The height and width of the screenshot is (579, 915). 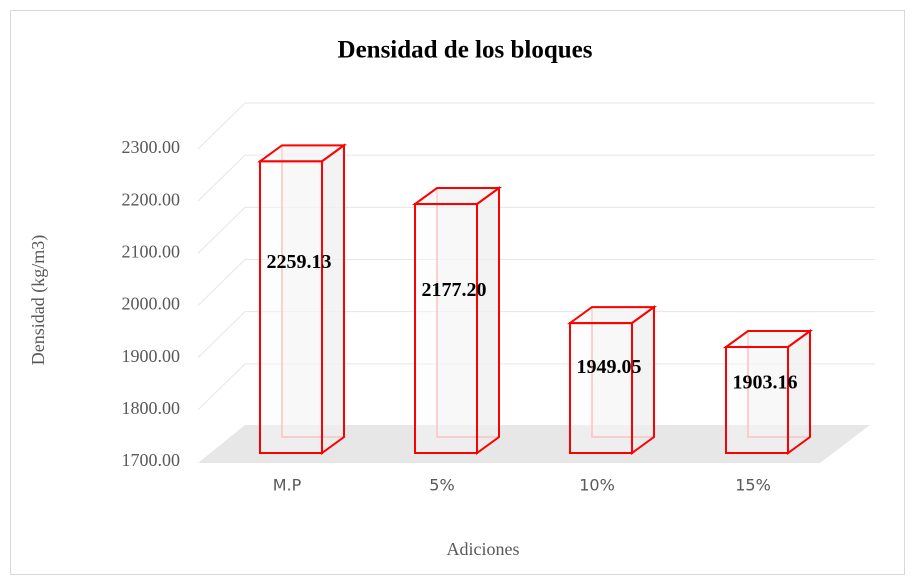 What do you see at coordinates (151, 460) in the screenshot?
I see `y-tick-label: 1700.00` at bounding box center [151, 460].